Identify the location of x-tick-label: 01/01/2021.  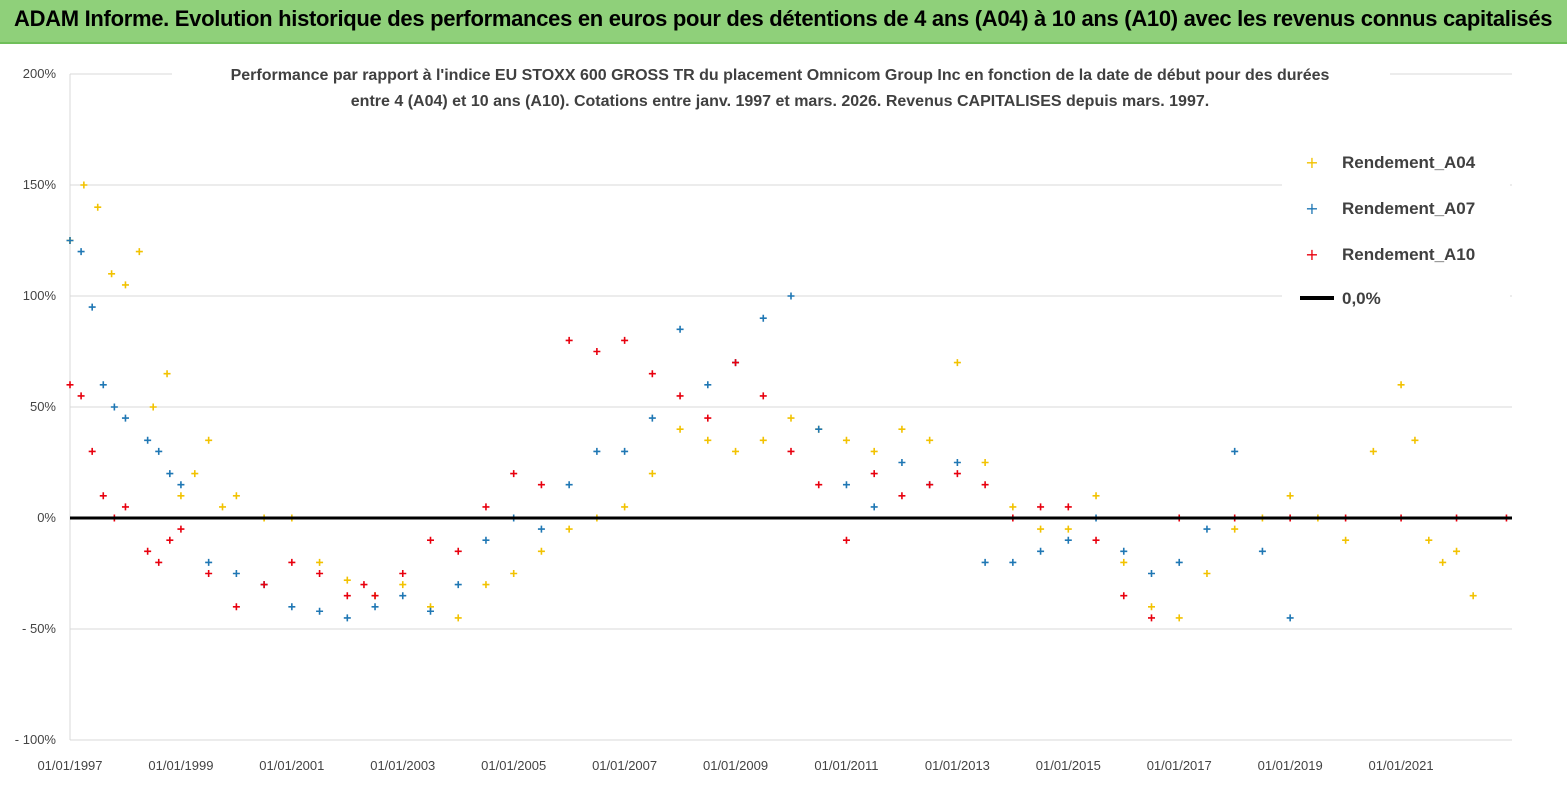
(1401, 765).